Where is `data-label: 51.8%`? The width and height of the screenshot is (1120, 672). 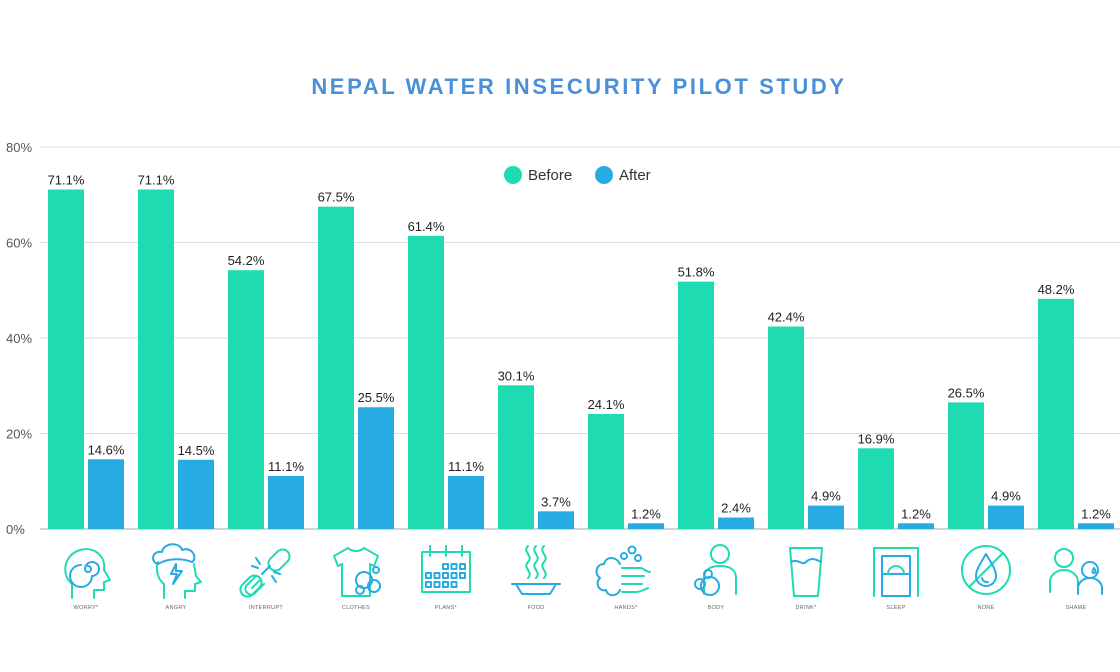
data-label: 51.8% is located at coordinates (696, 272).